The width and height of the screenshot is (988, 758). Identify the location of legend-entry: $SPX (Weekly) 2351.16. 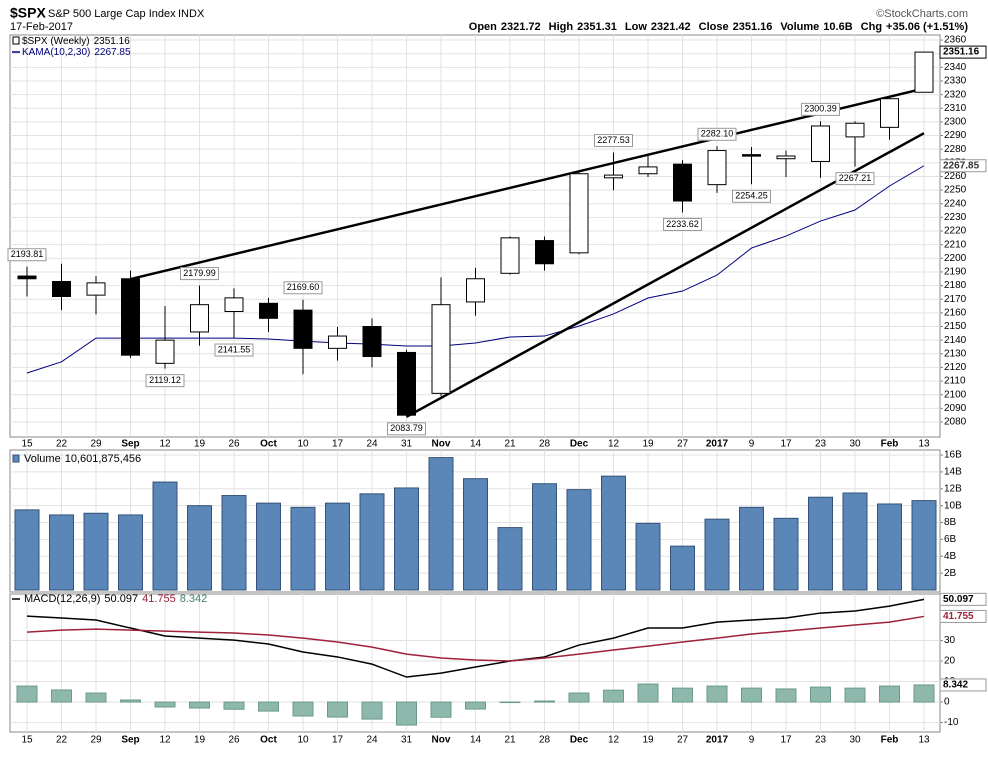
(76, 41).